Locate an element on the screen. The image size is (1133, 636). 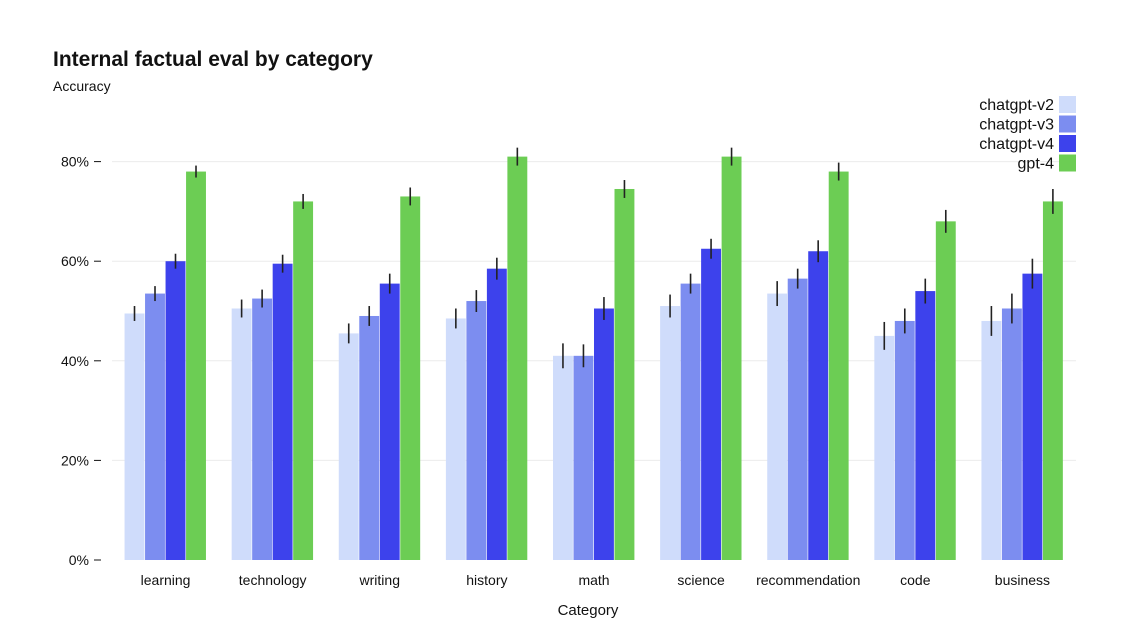
y-axis: 0% 20% 40% 60% 80% is located at coordinates (81, 361).